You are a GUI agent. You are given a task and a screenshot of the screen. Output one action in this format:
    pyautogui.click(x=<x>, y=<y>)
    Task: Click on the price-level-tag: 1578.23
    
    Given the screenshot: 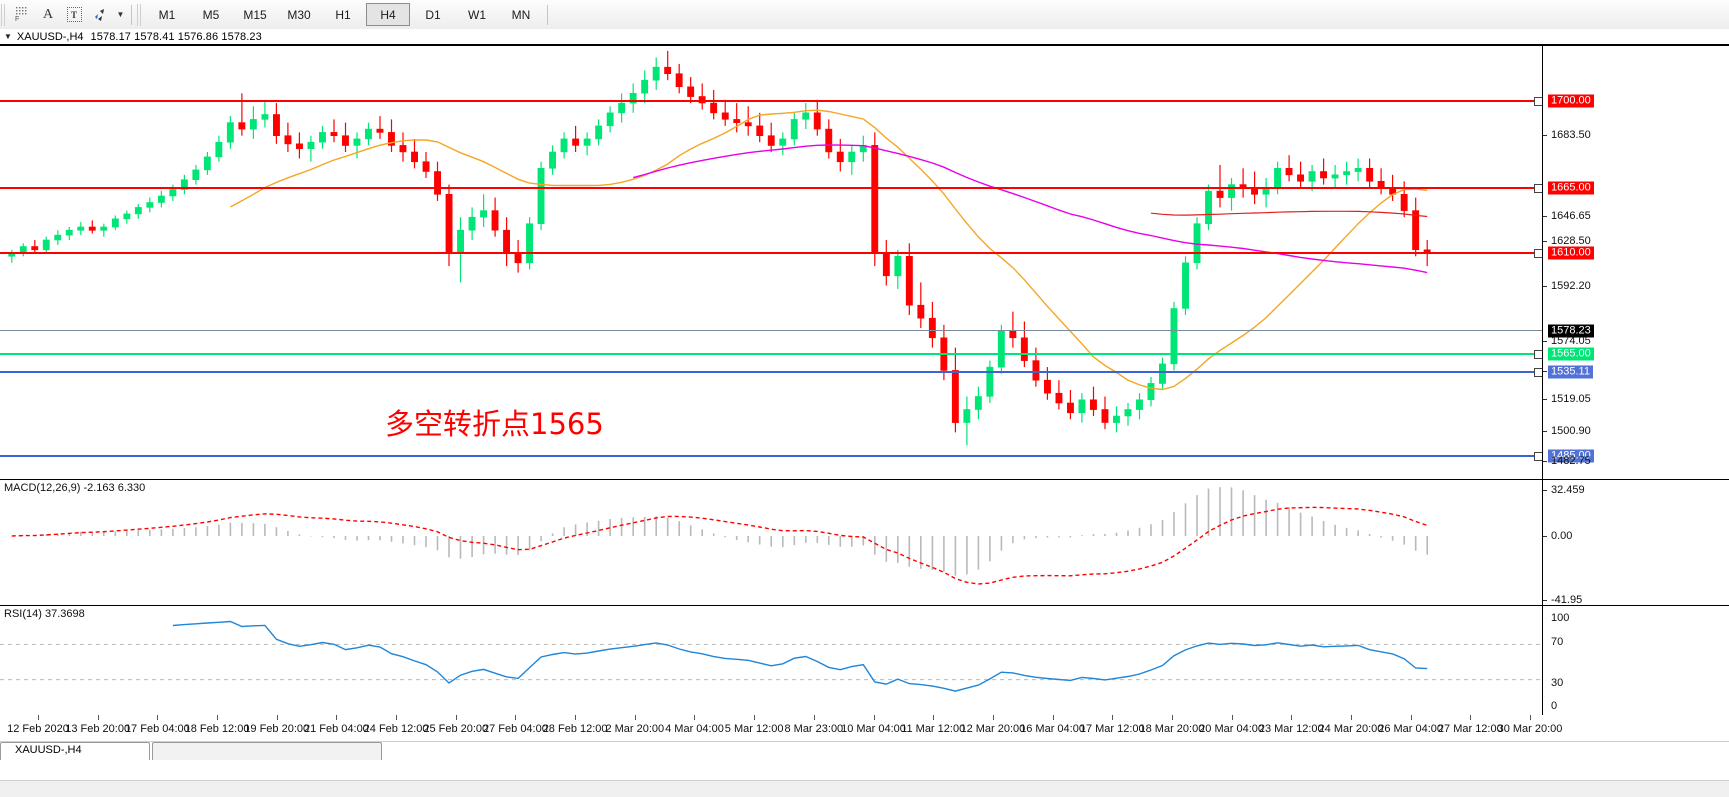 What is the action you would take?
    pyautogui.click(x=1571, y=331)
    